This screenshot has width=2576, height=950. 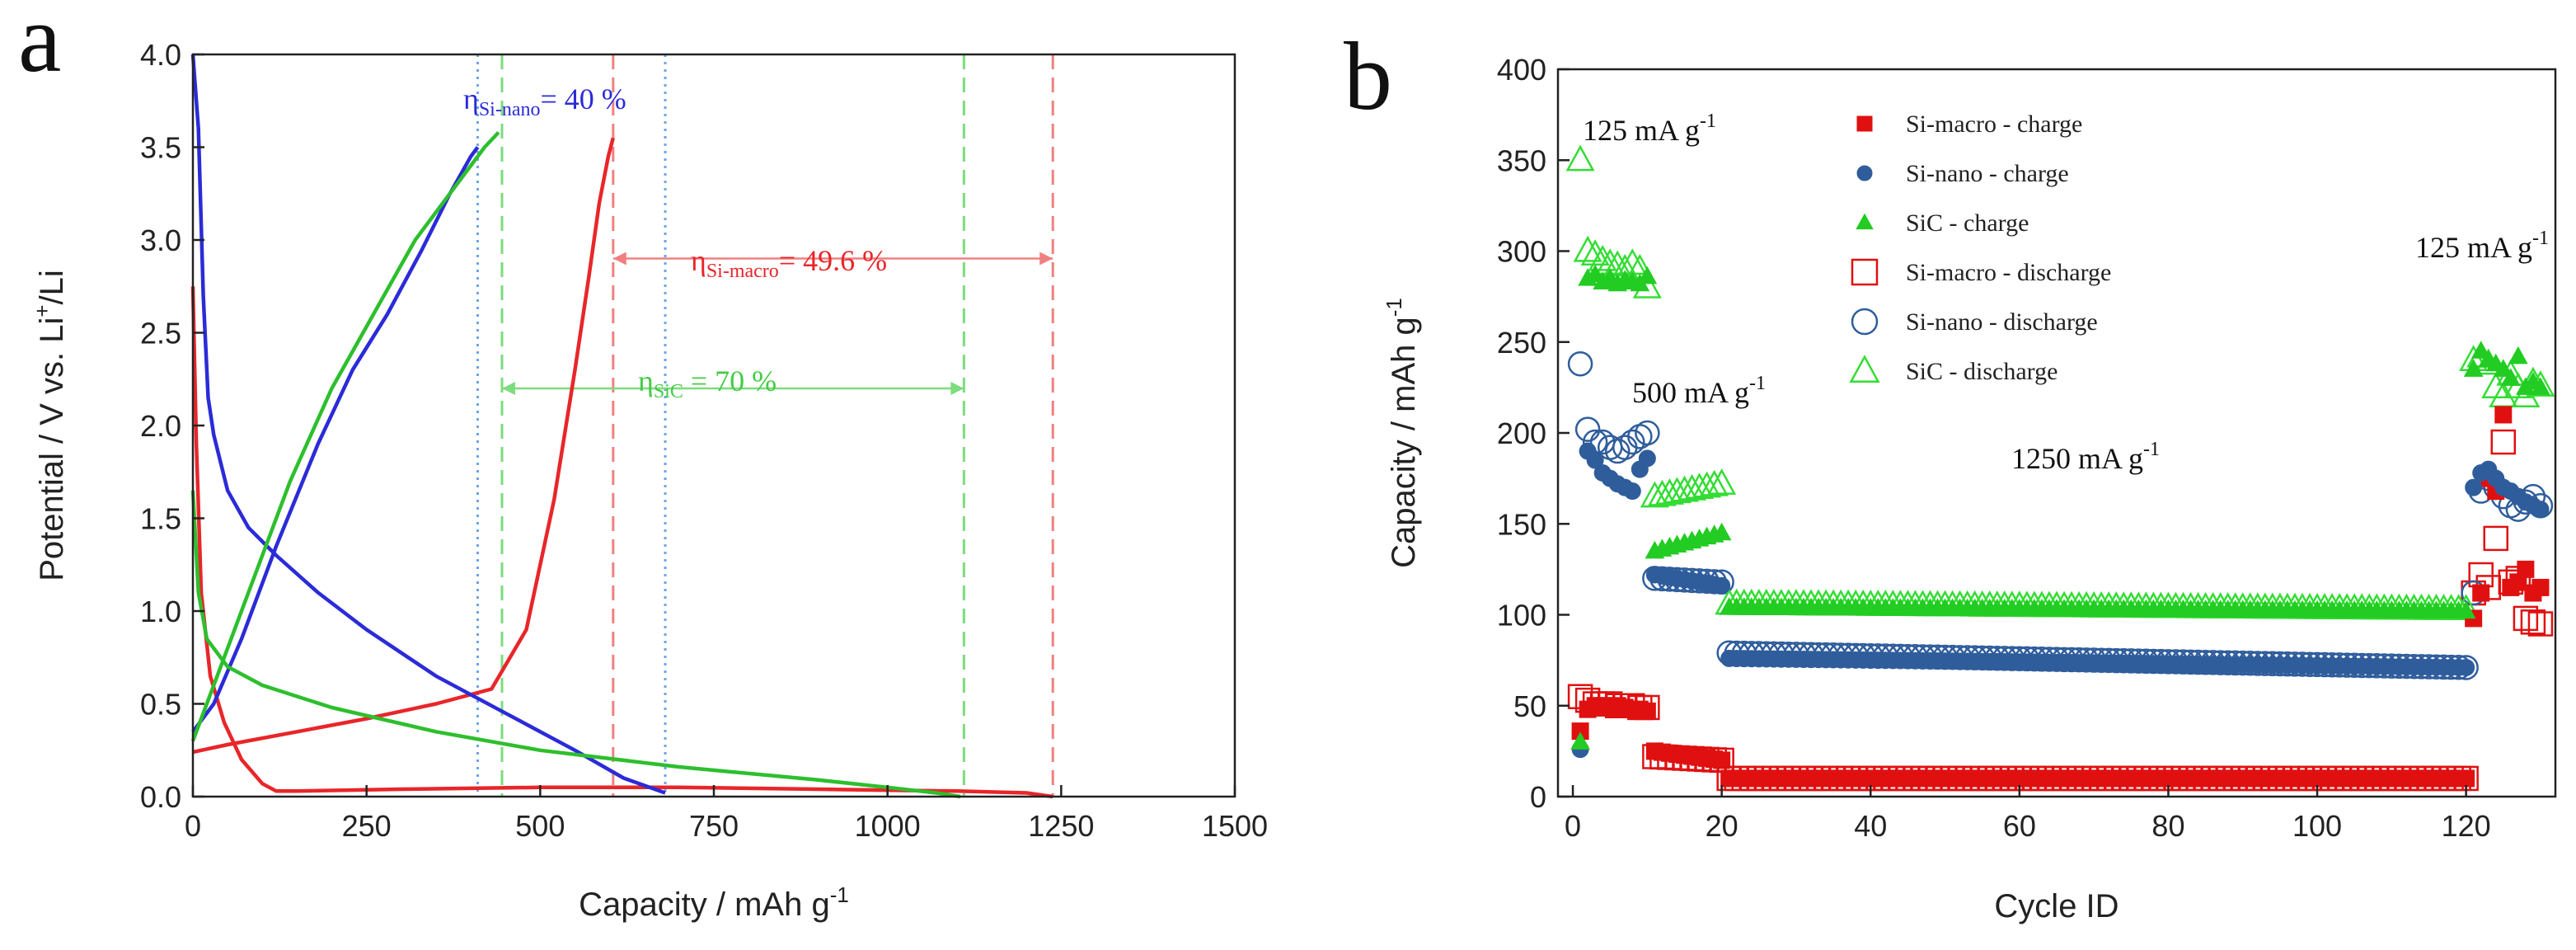 What do you see at coordinates (1529, 706) in the screenshot?
I see `panel-b-y-tick-label: 50` at bounding box center [1529, 706].